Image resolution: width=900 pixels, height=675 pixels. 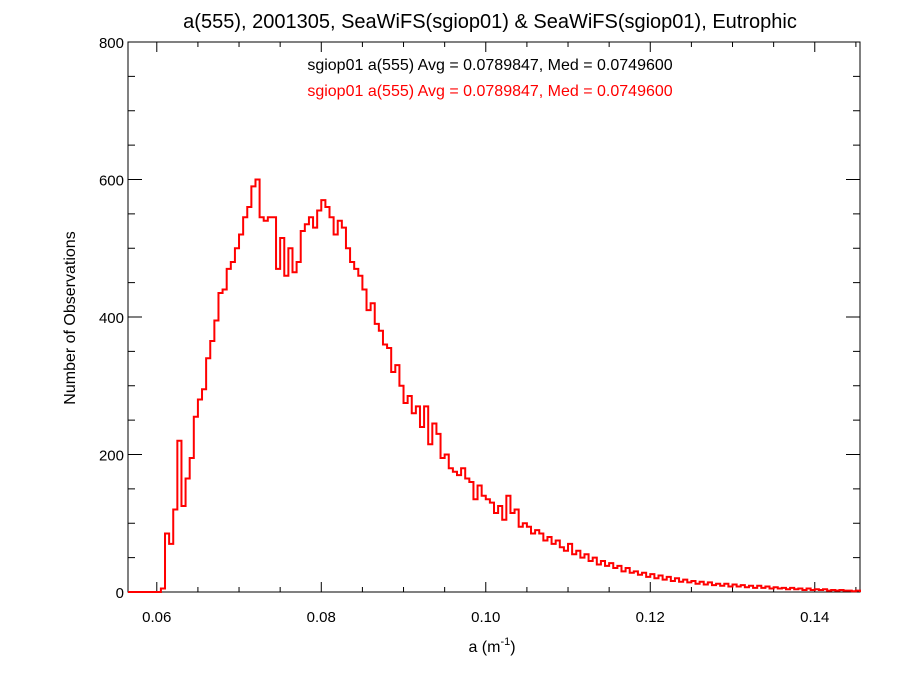 I want to click on y-axis-label: Number of Observations, so click(x=70, y=317).